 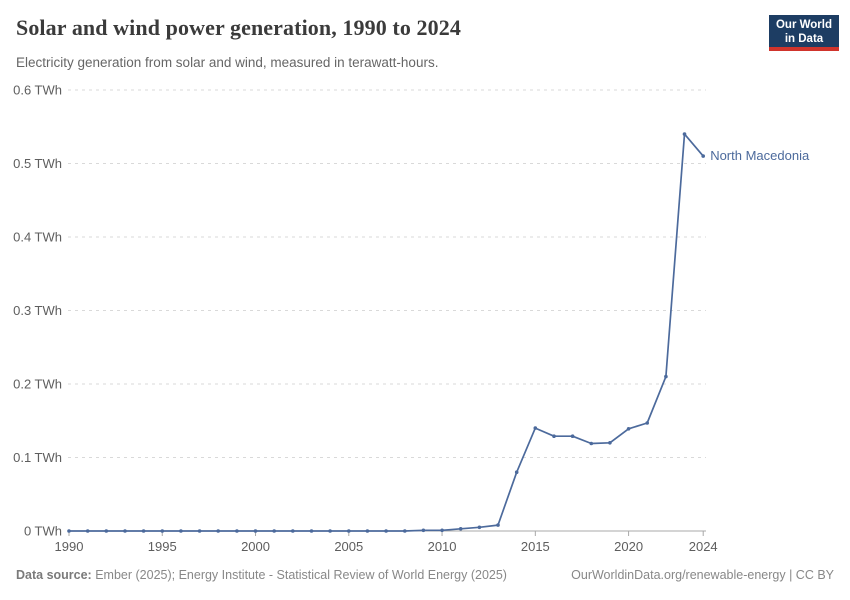 I want to click on y-tick-label: 0.5 TWh, so click(x=37, y=163).